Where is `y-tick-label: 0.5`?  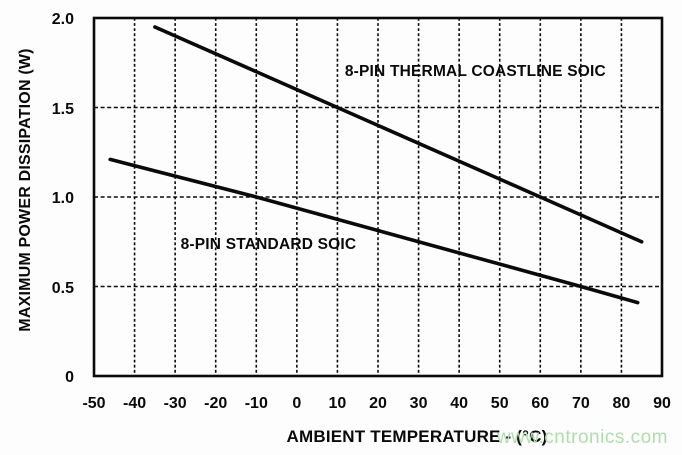 y-tick-label: 0.5 is located at coordinates (62, 288).